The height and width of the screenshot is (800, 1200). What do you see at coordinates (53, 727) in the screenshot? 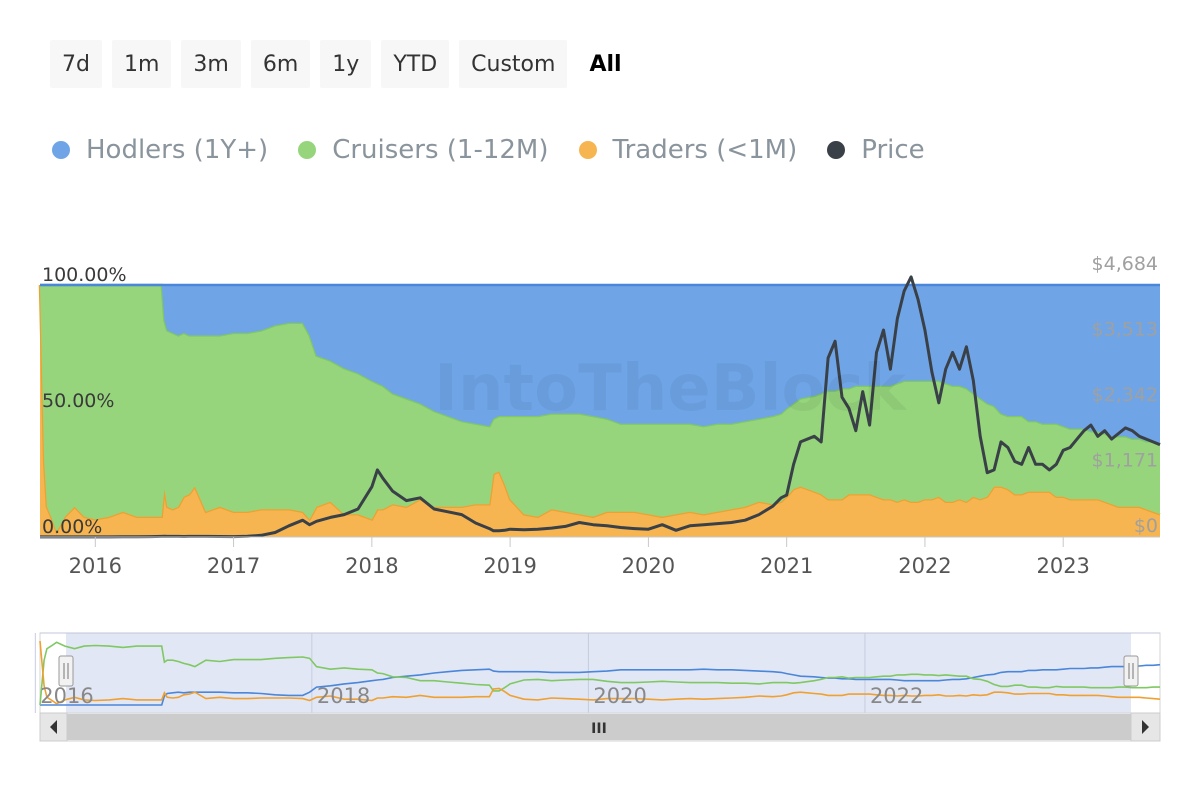
I see `scroll-left-arrow-icon` at bounding box center [53, 727].